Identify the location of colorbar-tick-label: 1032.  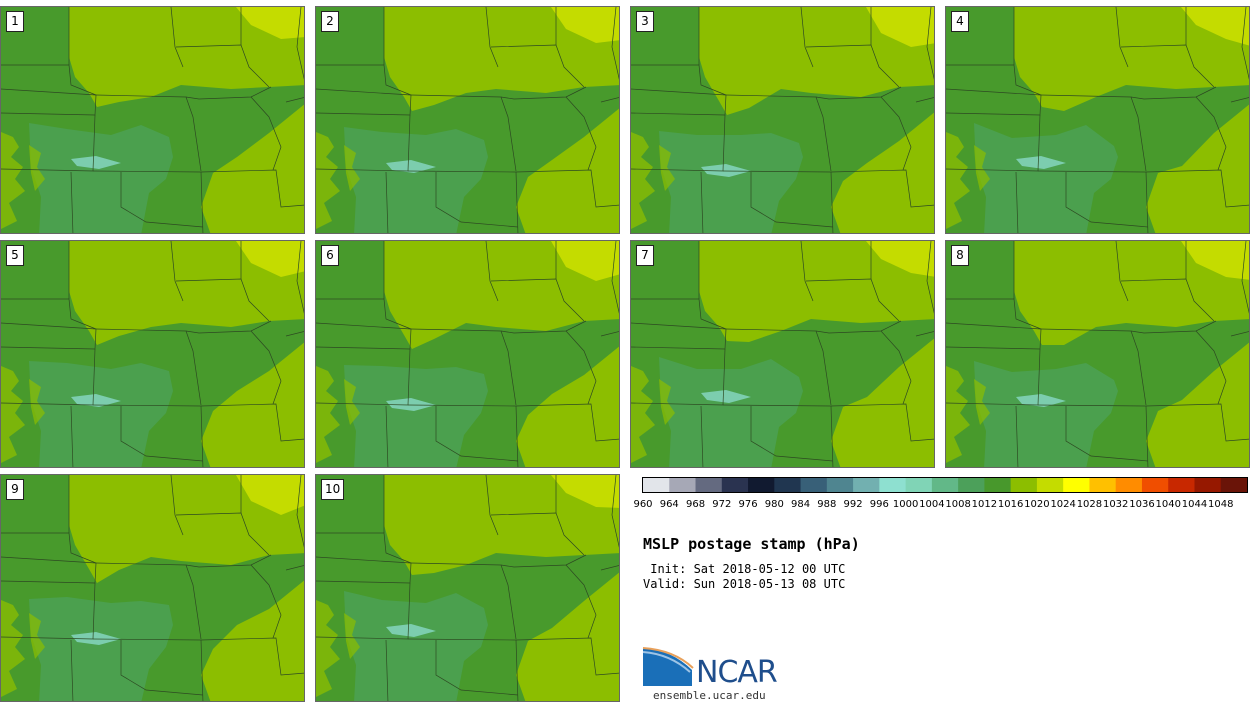
(1115, 504).